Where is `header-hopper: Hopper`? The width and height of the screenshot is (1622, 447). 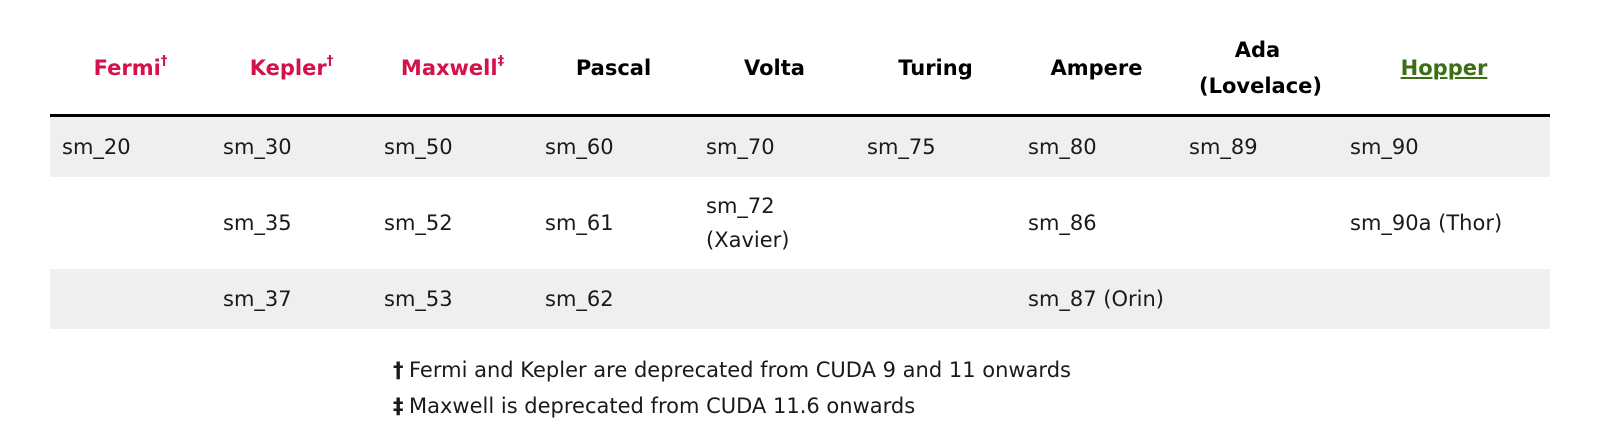
header-hopper: Hopper is located at coordinates (1444, 69).